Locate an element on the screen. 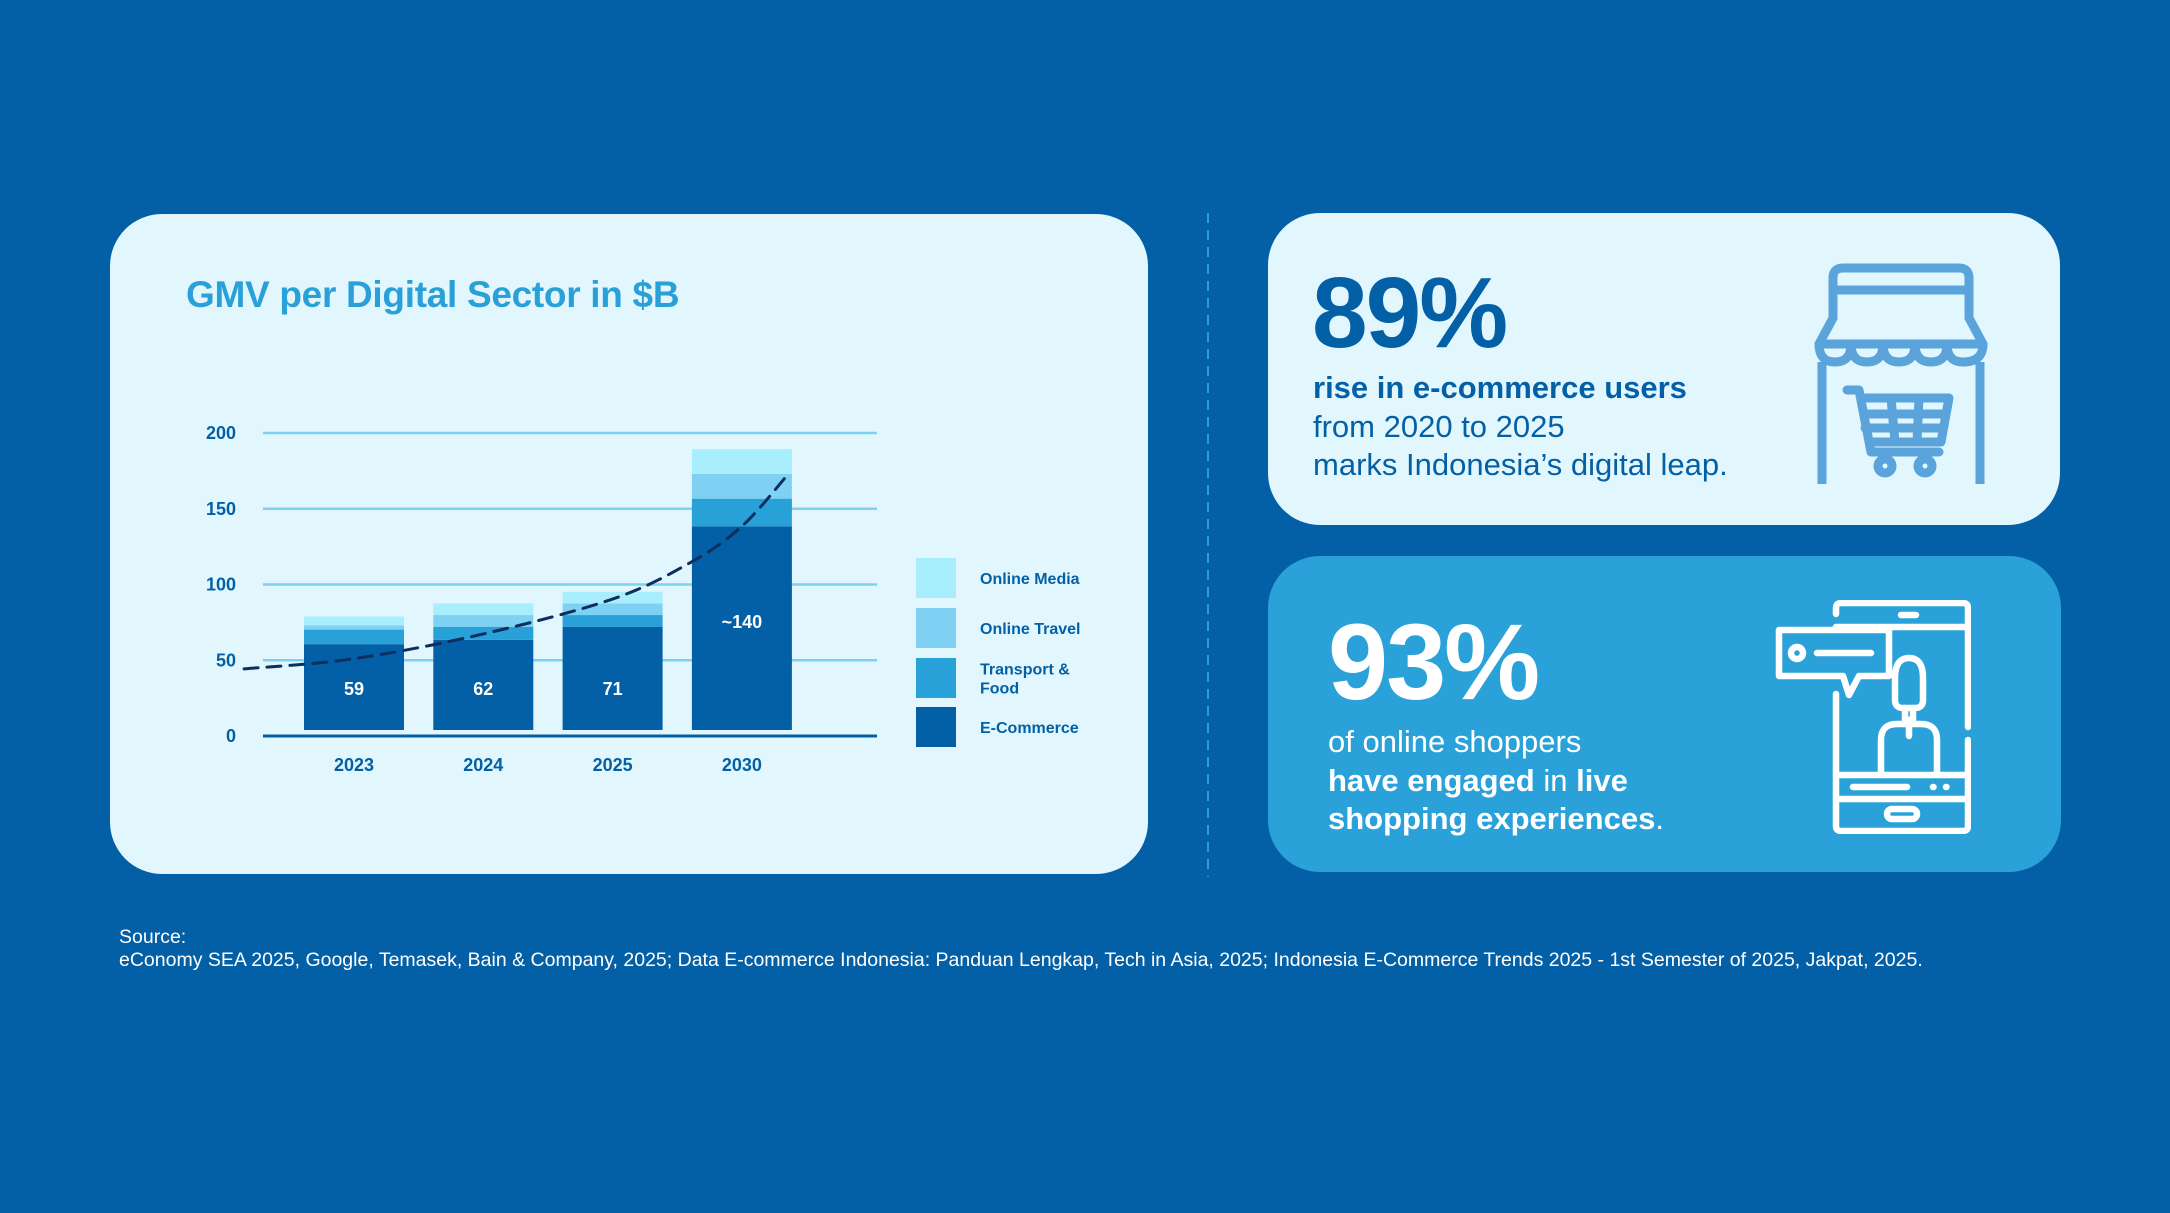  legend-label-line: Online Travel is located at coordinates (1030, 629).